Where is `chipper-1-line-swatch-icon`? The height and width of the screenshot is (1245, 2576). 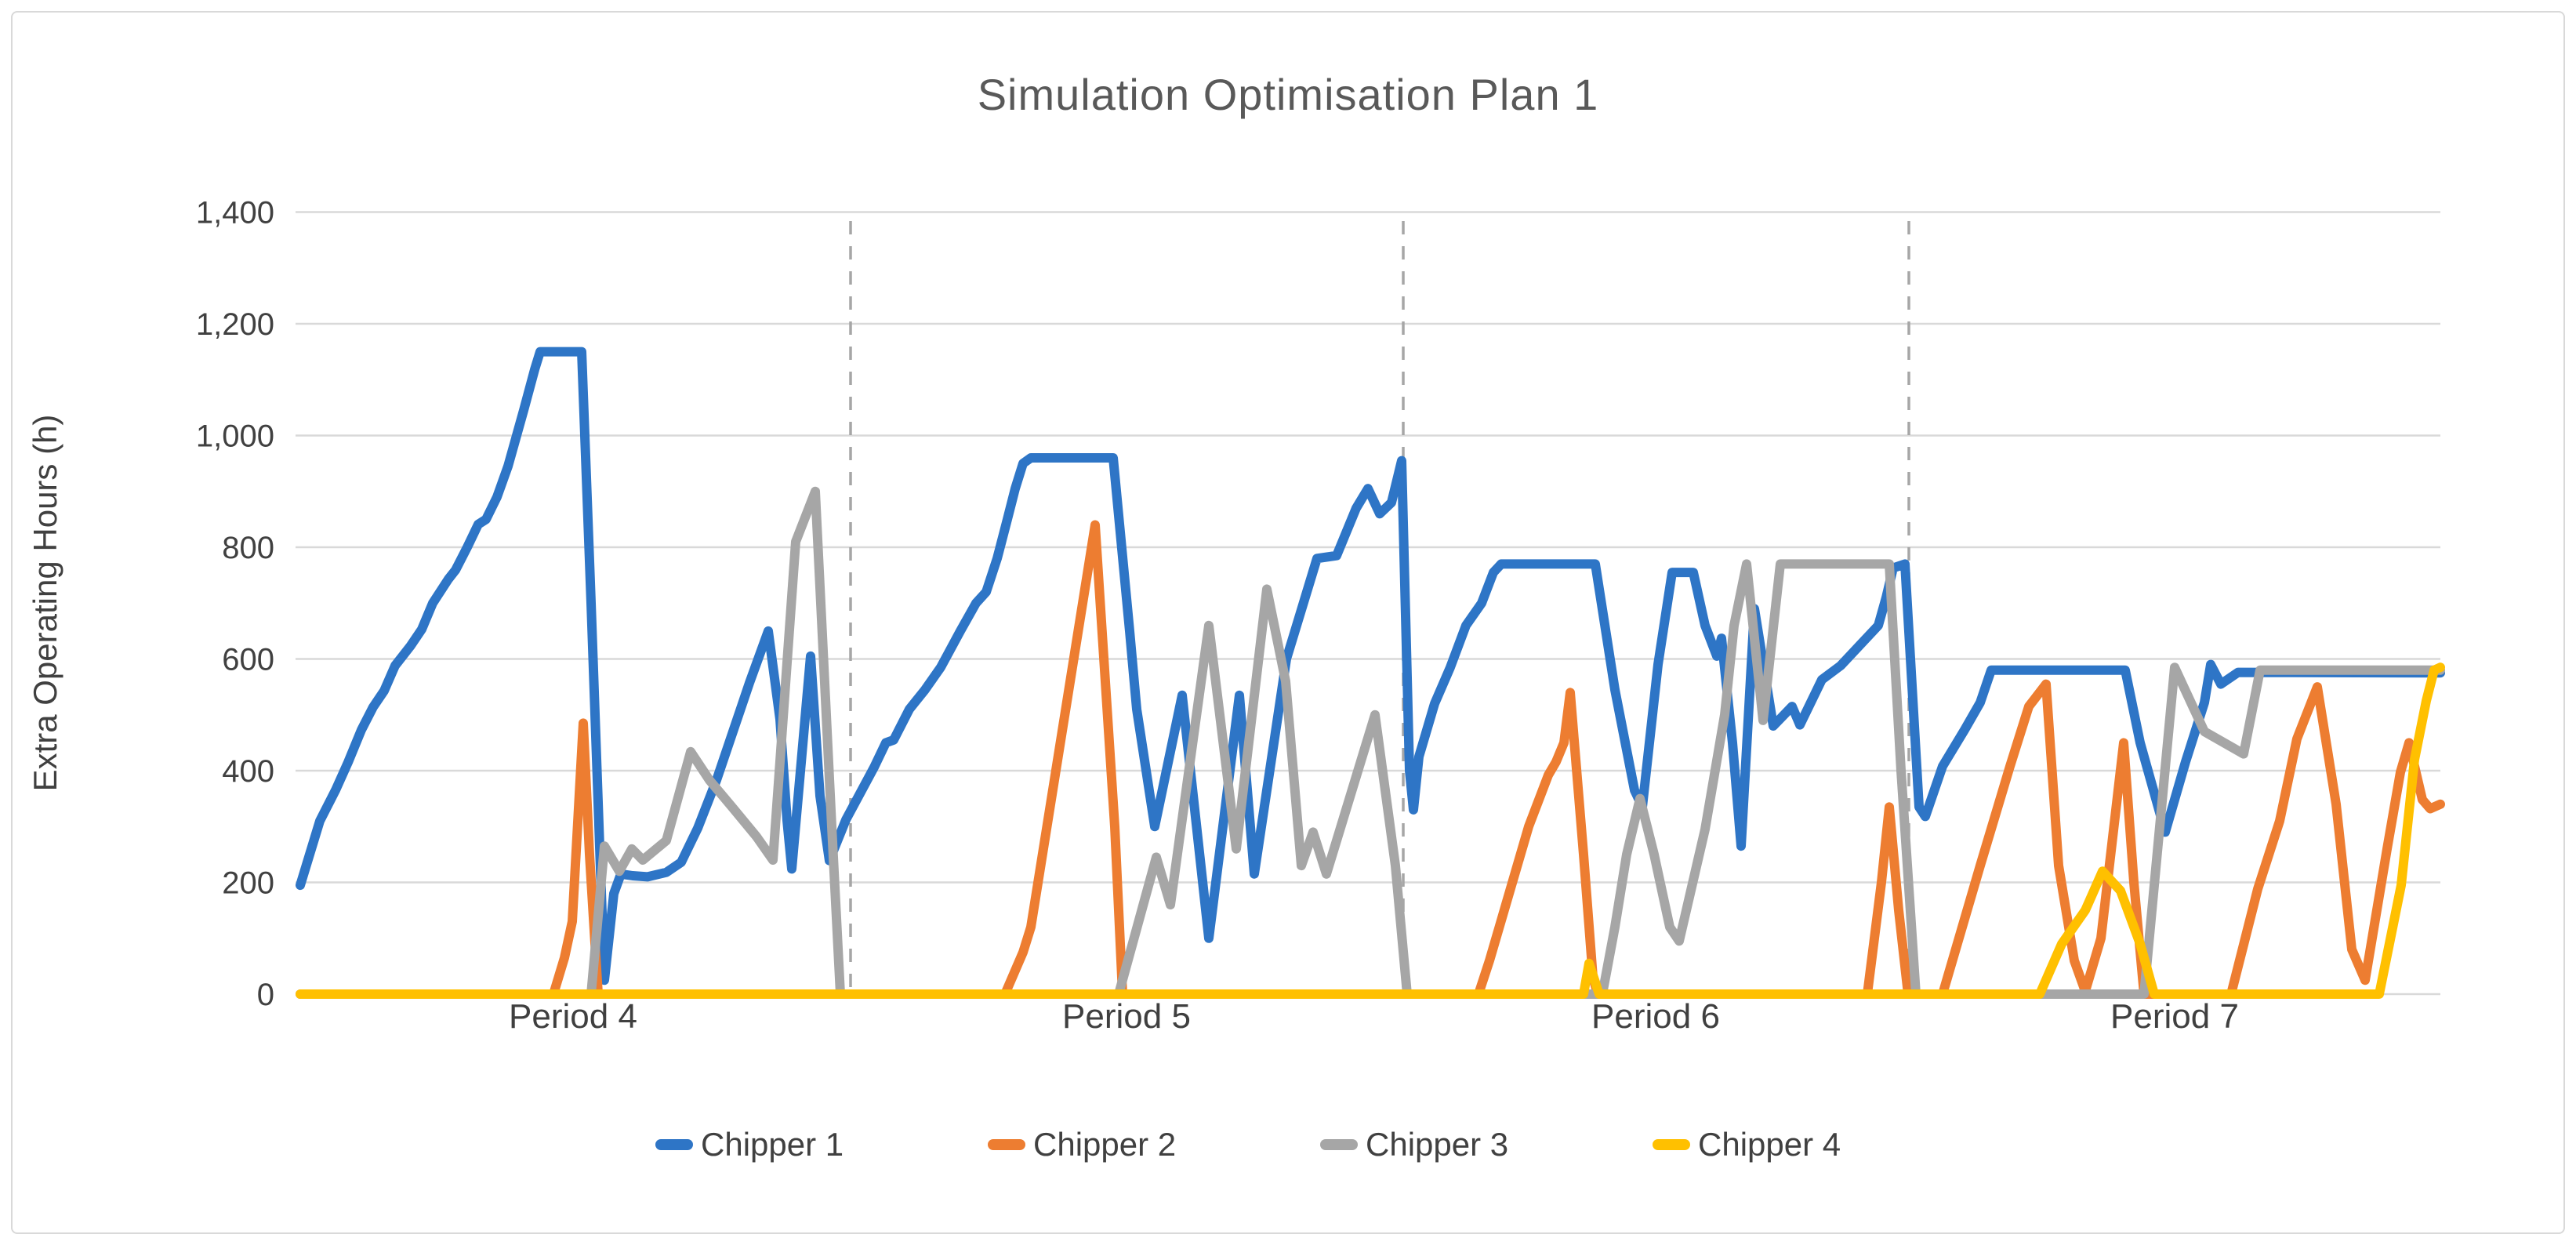 chipper-1-line-swatch-icon is located at coordinates (674, 1144).